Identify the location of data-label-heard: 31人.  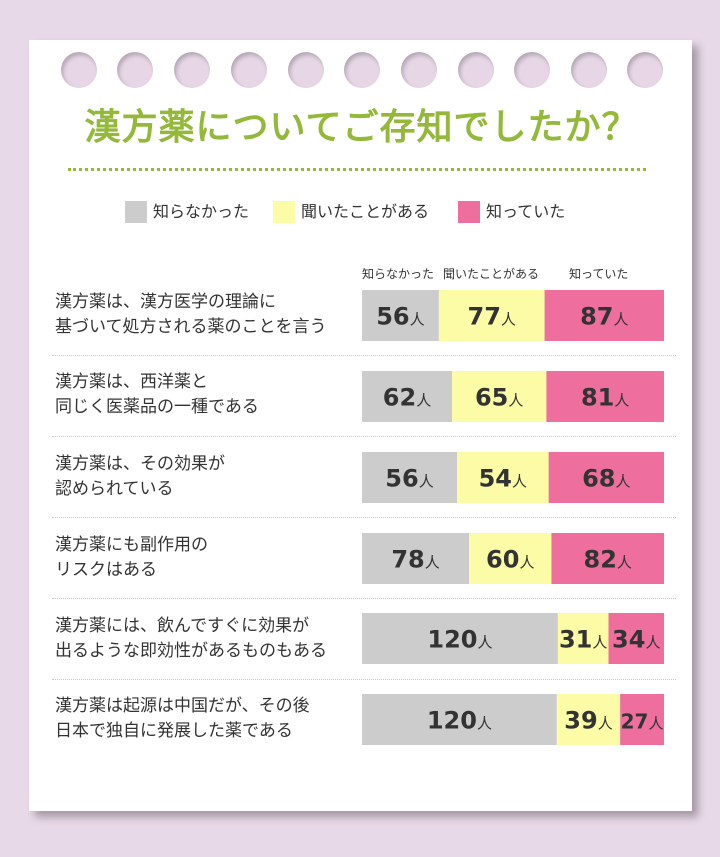
(583, 640).